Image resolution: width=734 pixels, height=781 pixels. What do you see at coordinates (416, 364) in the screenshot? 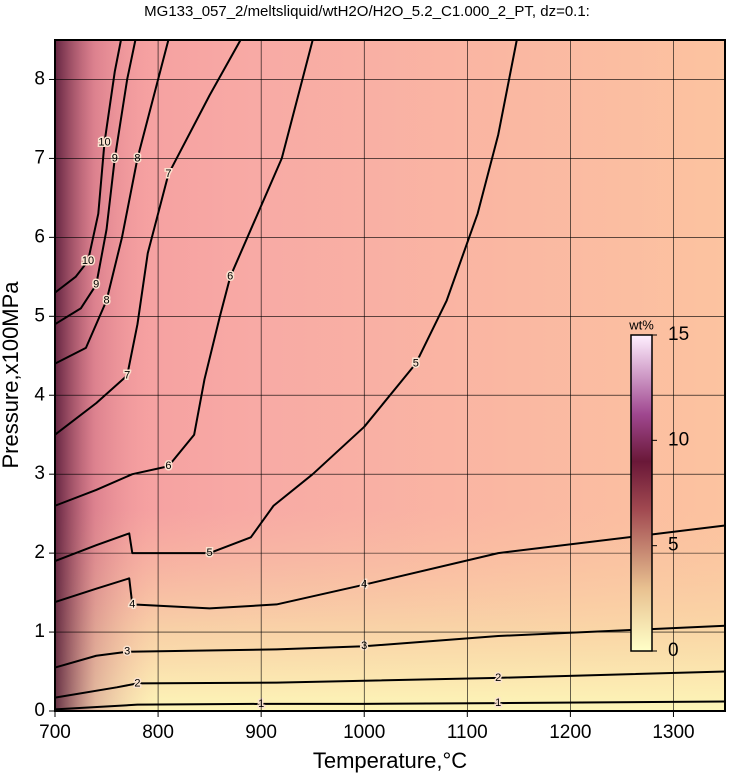
I see `contour-label: 5` at bounding box center [416, 364].